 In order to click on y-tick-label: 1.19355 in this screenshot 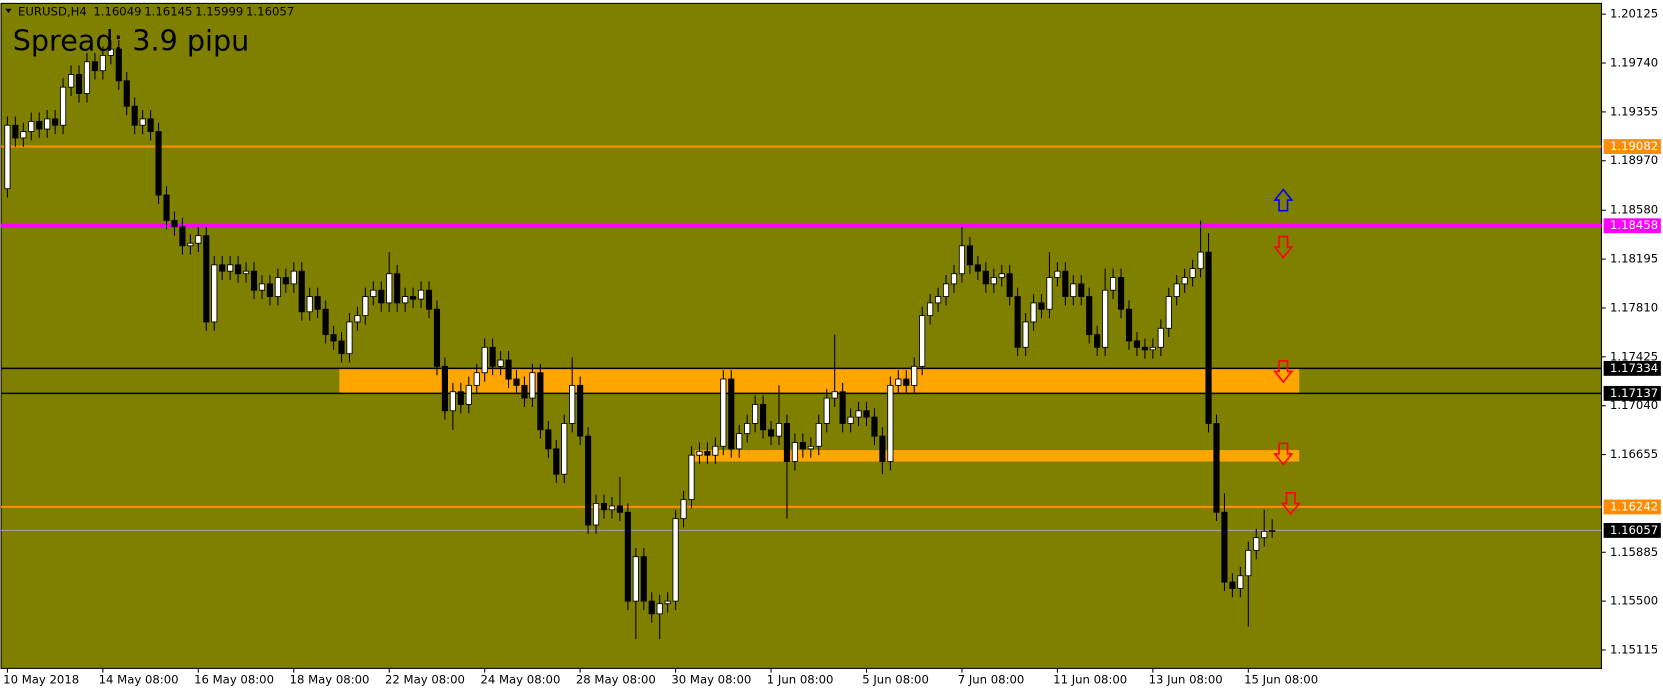, I will do `click(1634, 111)`.